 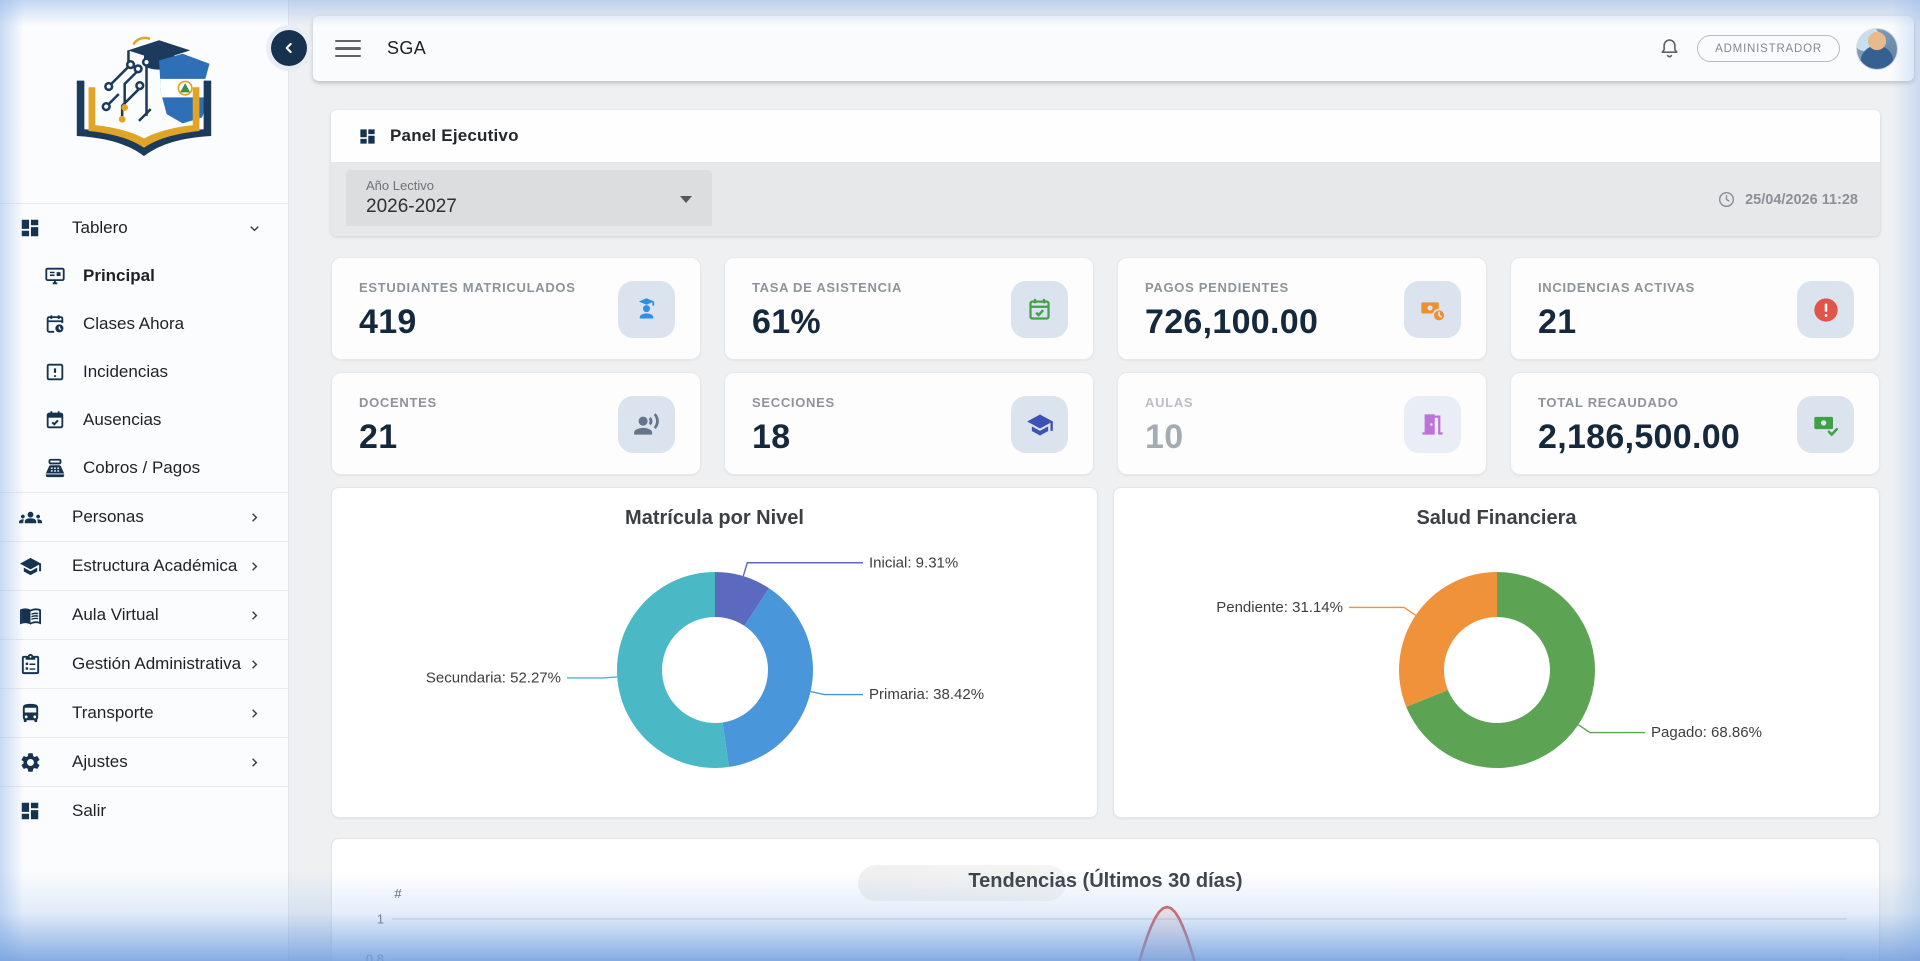 I want to click on sidebar-item-transporte: Transporte, so click(x=144, y=713).